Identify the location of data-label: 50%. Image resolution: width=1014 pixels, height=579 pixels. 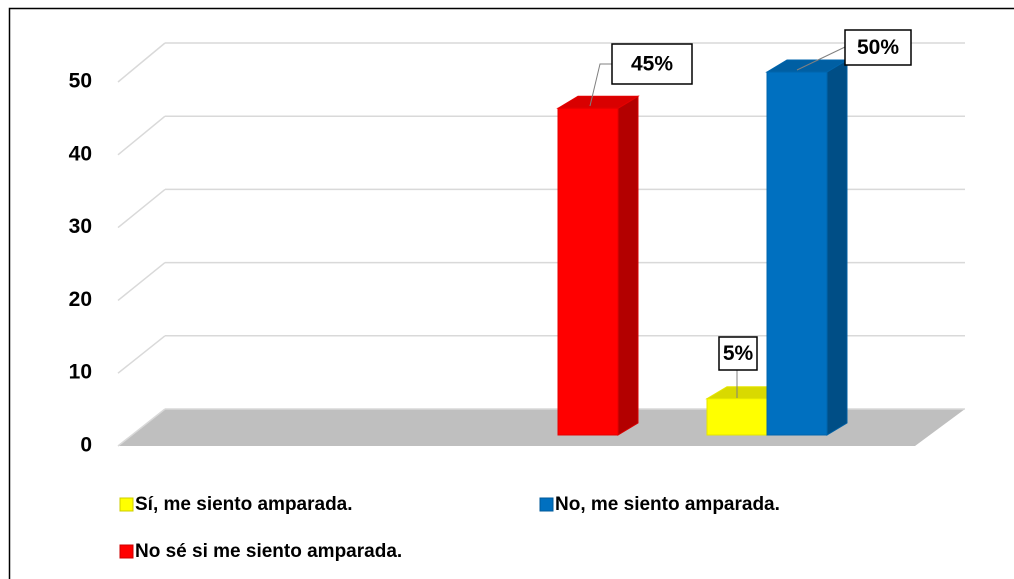
(878, 47).